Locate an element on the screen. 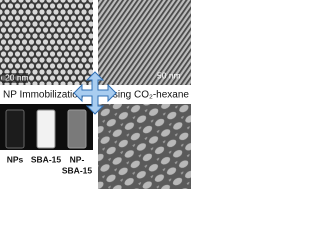 The width and height of the screenshot is (320, 240). scale-bg is located at coordinates (15, 78).